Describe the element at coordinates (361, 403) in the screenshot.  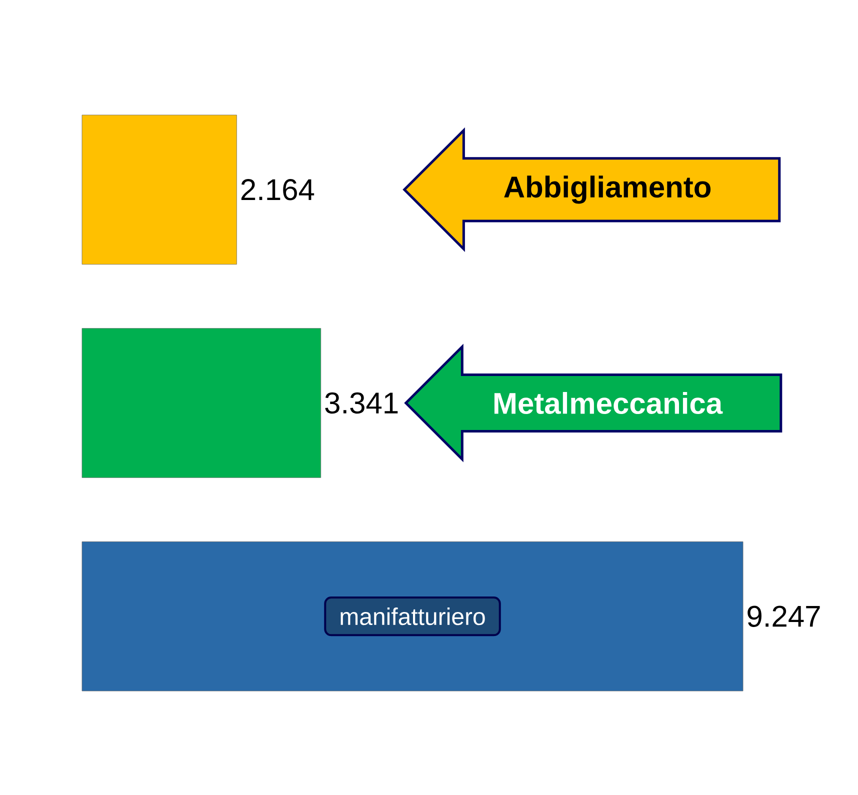
I see `data-label: 3.341` at that location.